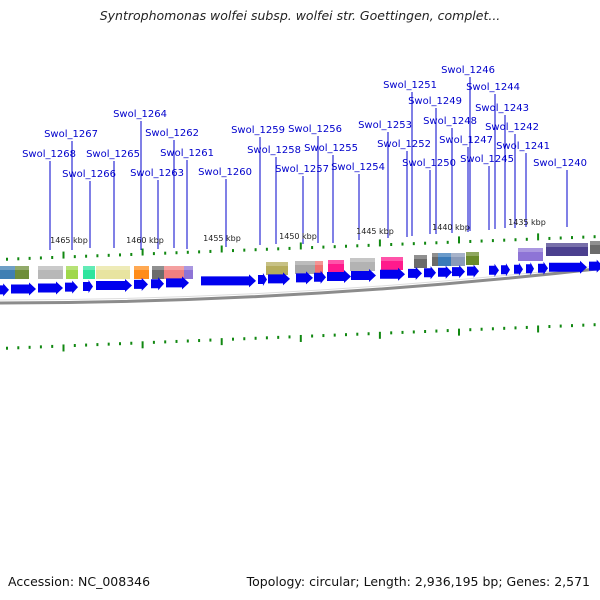 The image size is (600, 600). Describe the element at coordinates (527, 222) in the screenshot. I see `scale-label: 1435 kbp` at that location.